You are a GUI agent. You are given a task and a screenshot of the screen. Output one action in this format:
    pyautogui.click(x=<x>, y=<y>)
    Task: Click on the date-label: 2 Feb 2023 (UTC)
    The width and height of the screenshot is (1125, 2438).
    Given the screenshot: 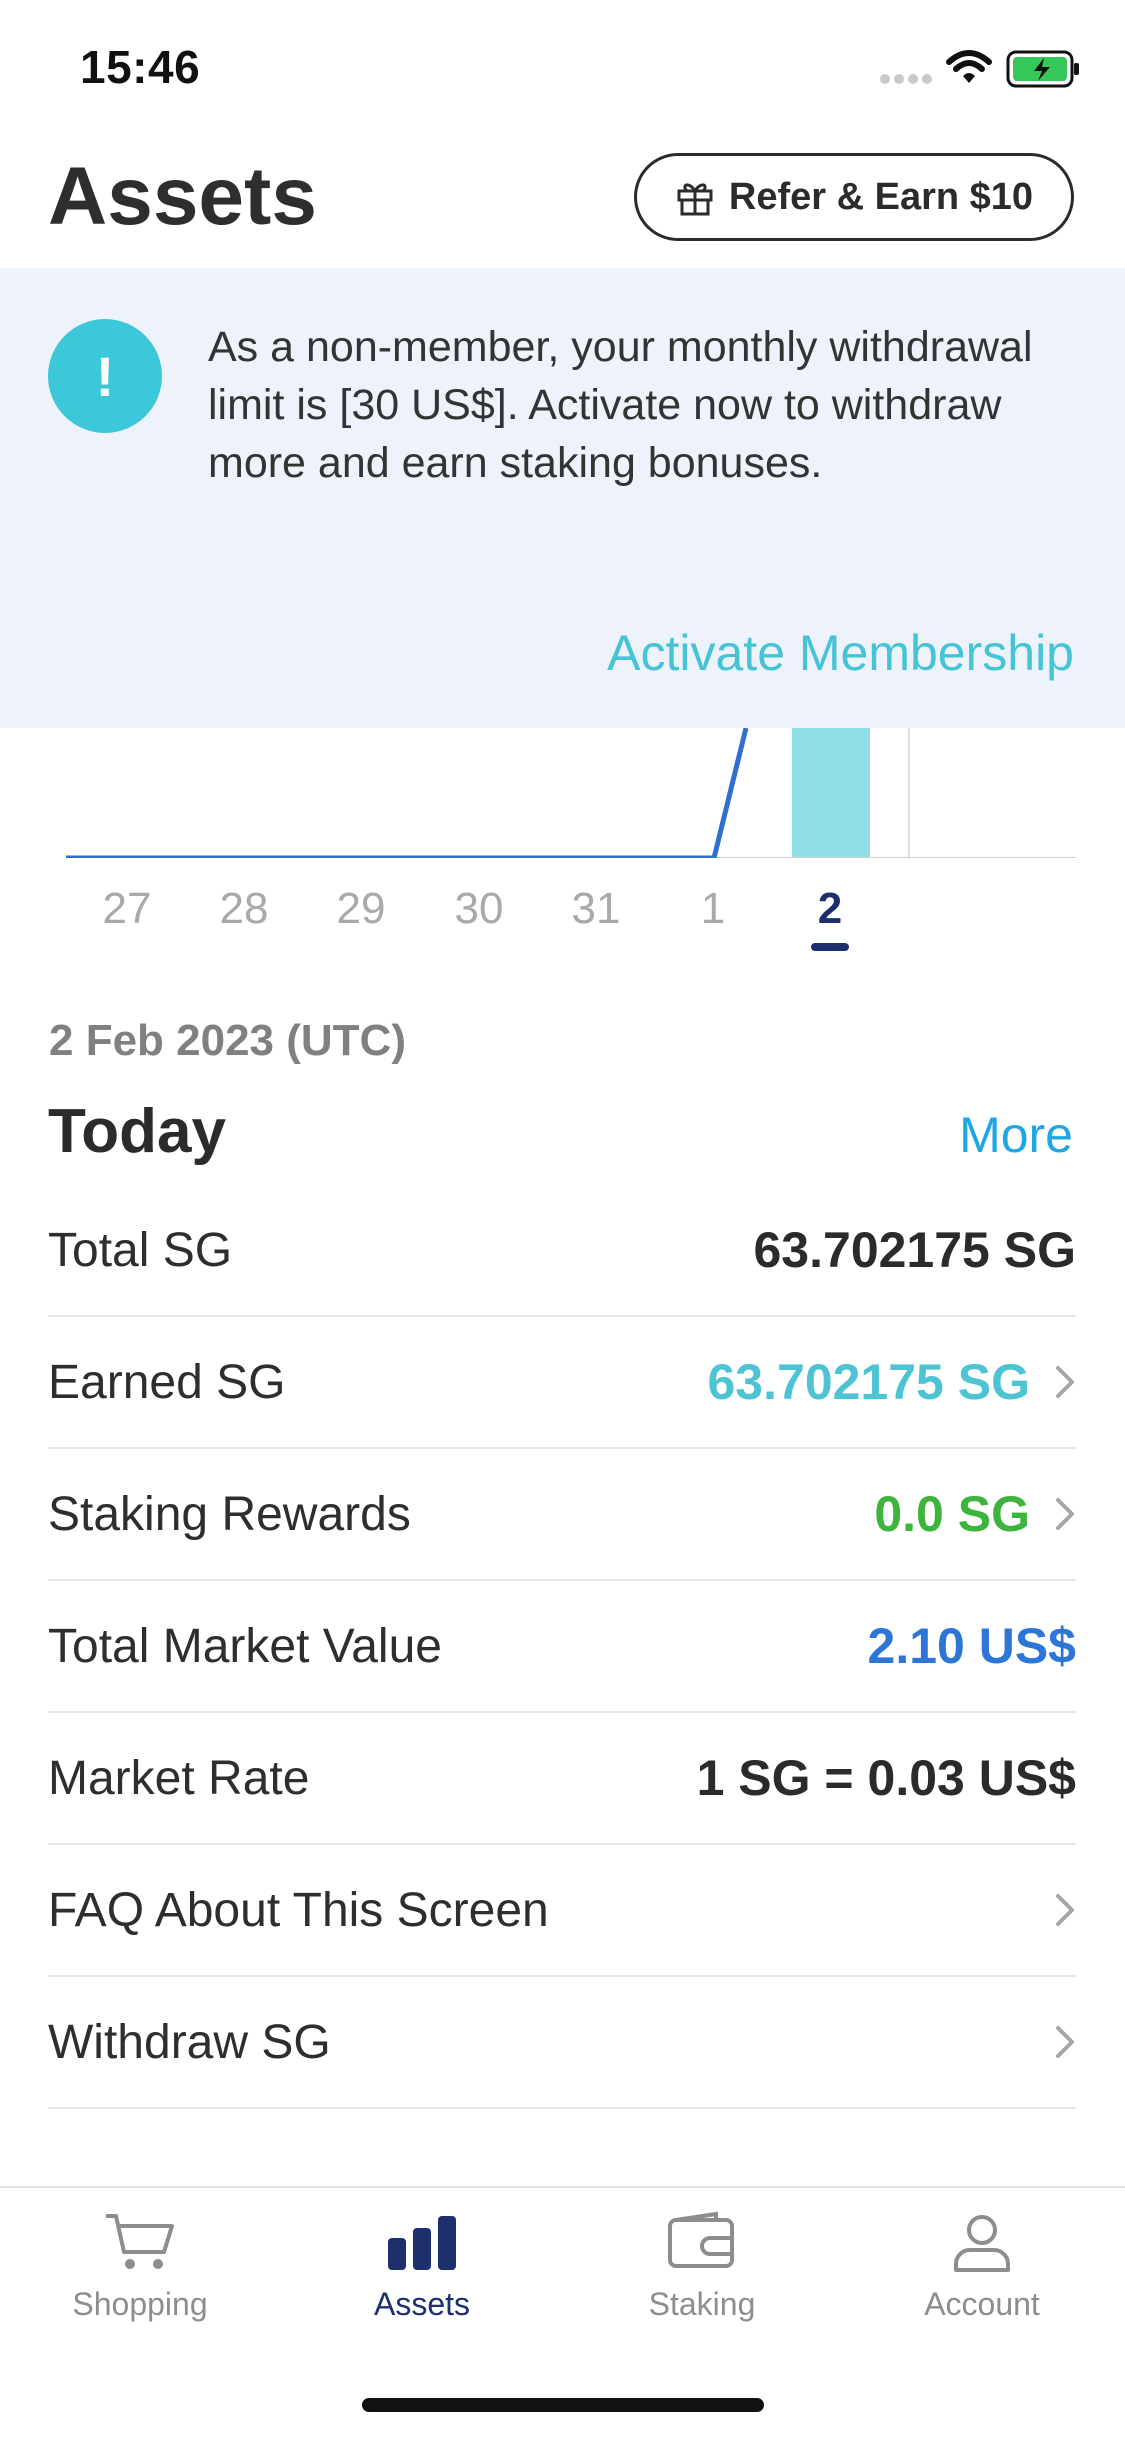 What is the action you would take?
    pyautogui.click(x=227, y=1040)
    